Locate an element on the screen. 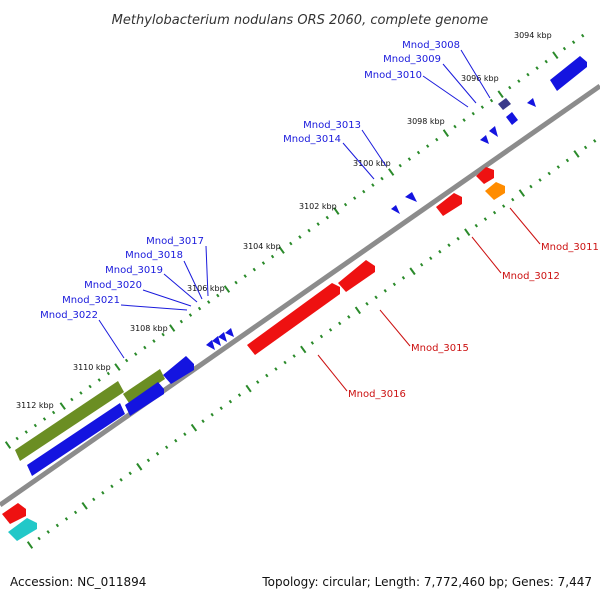 The height and width of the screenshot is (600, 600). gene-label-mnod-3011: Mnod_3011 is located at coordinates (570, 247).